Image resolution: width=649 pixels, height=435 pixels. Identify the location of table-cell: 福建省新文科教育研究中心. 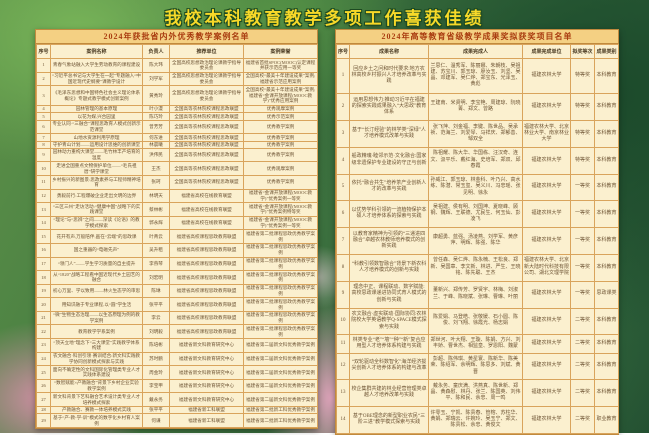
(206, 345).